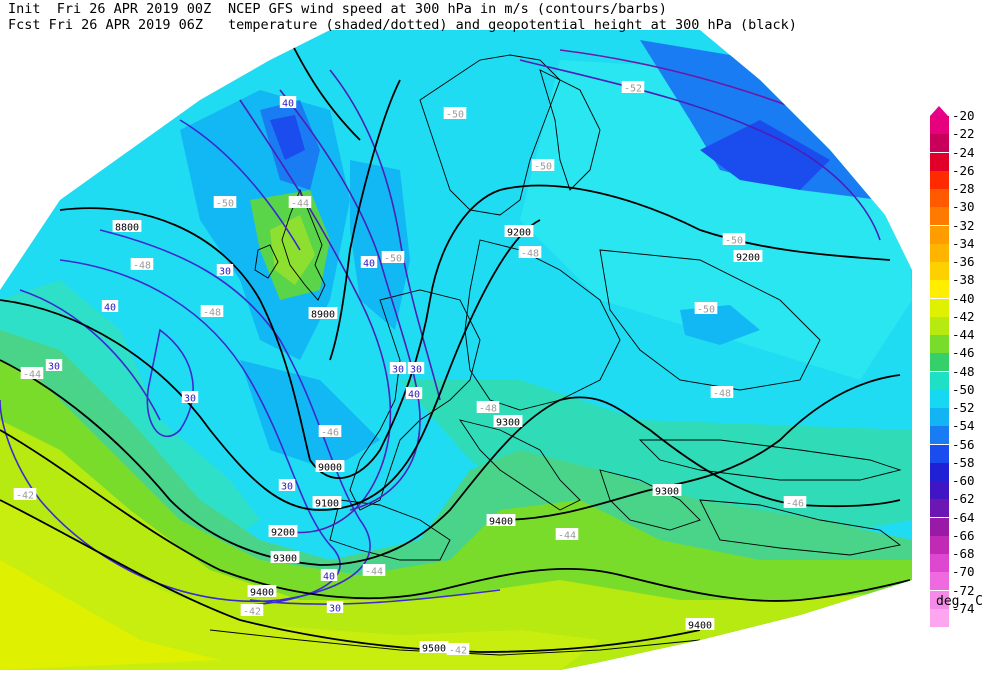 The height and width of the screenshot is (680, 1000). I want to click on legend-item: -48, so click(963, 377).